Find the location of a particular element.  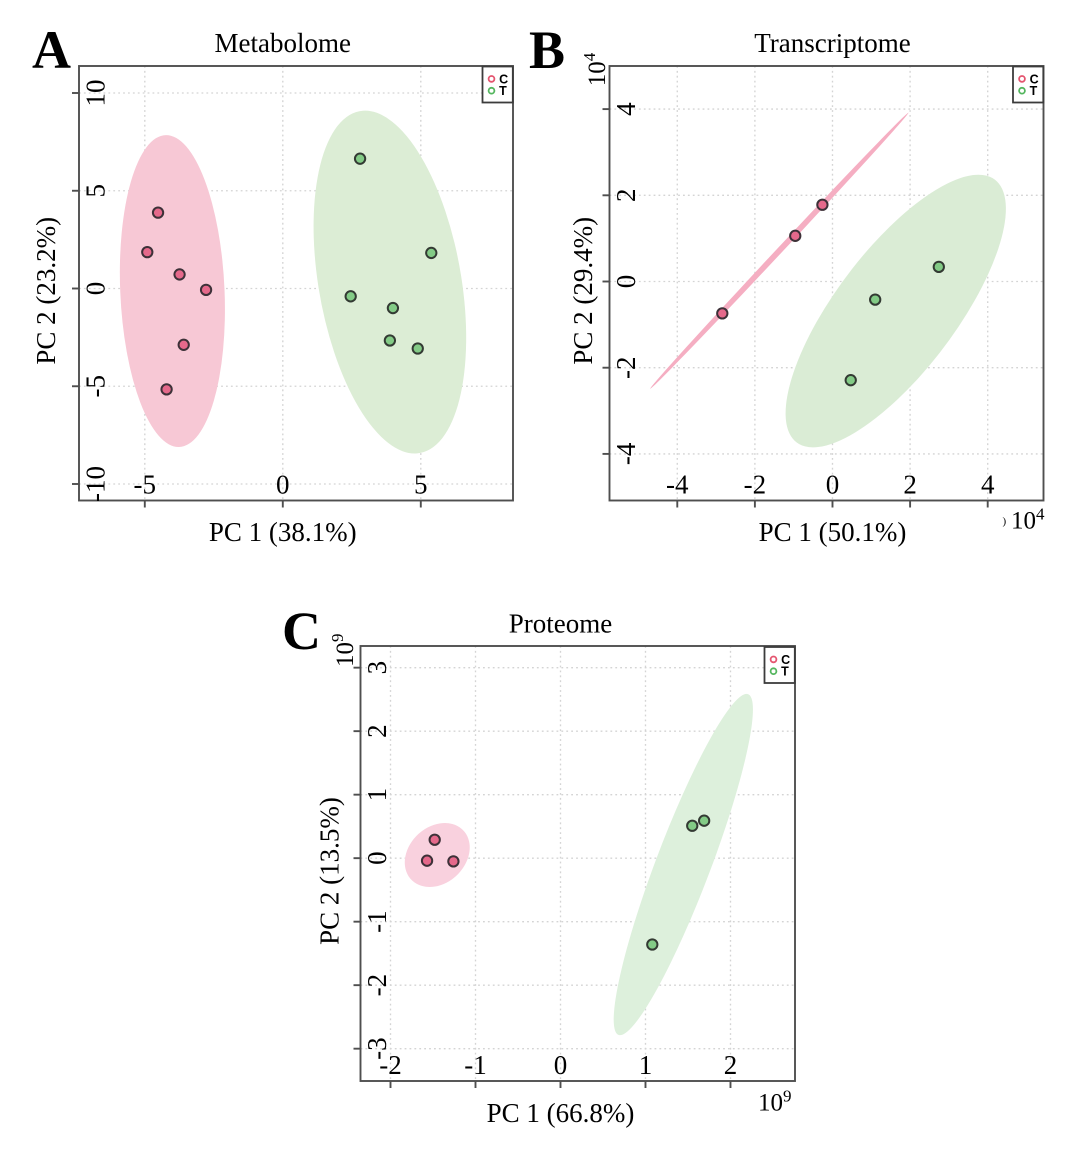

y-tick-label: -1 is located at coordinates (377, 921).